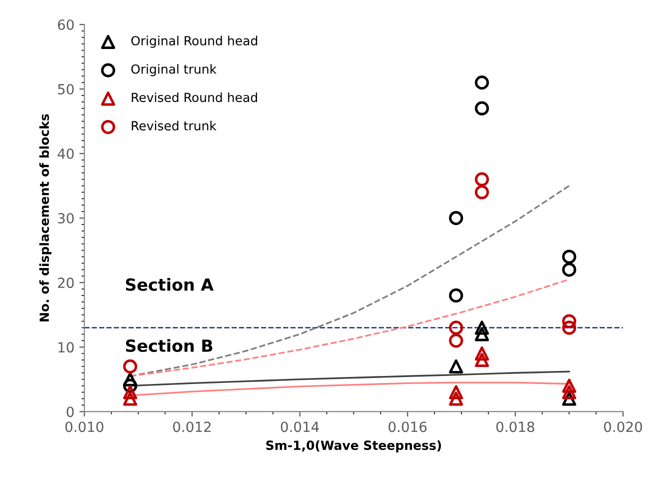 The height and width of the screenshot is (490, 649). Describe the element at coordinates (66, 24) in the screenshot. I see `y-tick-label: 60` at that location.